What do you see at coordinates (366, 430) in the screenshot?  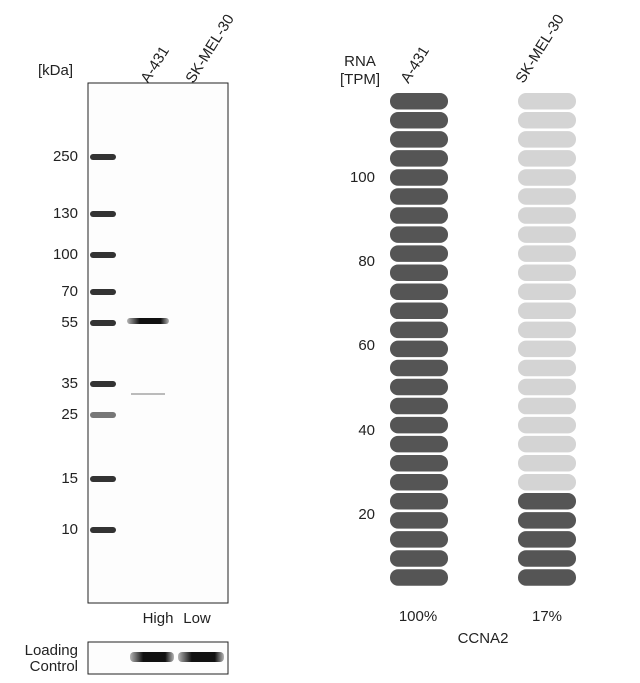 I see `y-tick-label: 40` at bounding box center [366, 430].